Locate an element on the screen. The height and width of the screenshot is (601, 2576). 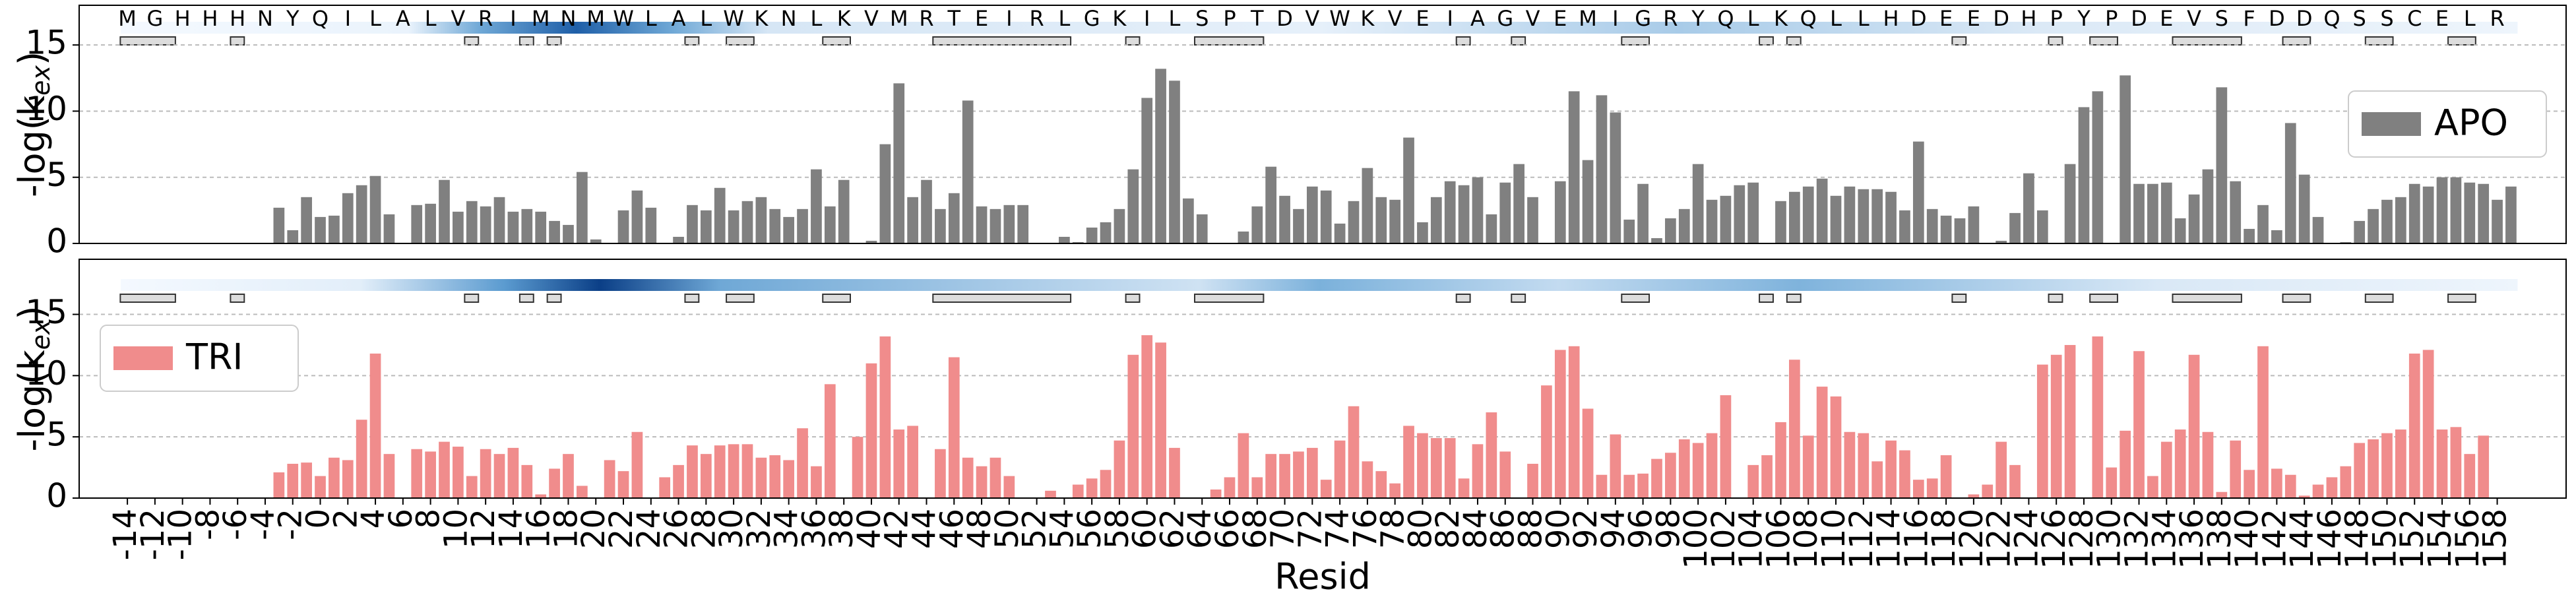
y-tick-label: 10 is located at coordinates (46, 109).